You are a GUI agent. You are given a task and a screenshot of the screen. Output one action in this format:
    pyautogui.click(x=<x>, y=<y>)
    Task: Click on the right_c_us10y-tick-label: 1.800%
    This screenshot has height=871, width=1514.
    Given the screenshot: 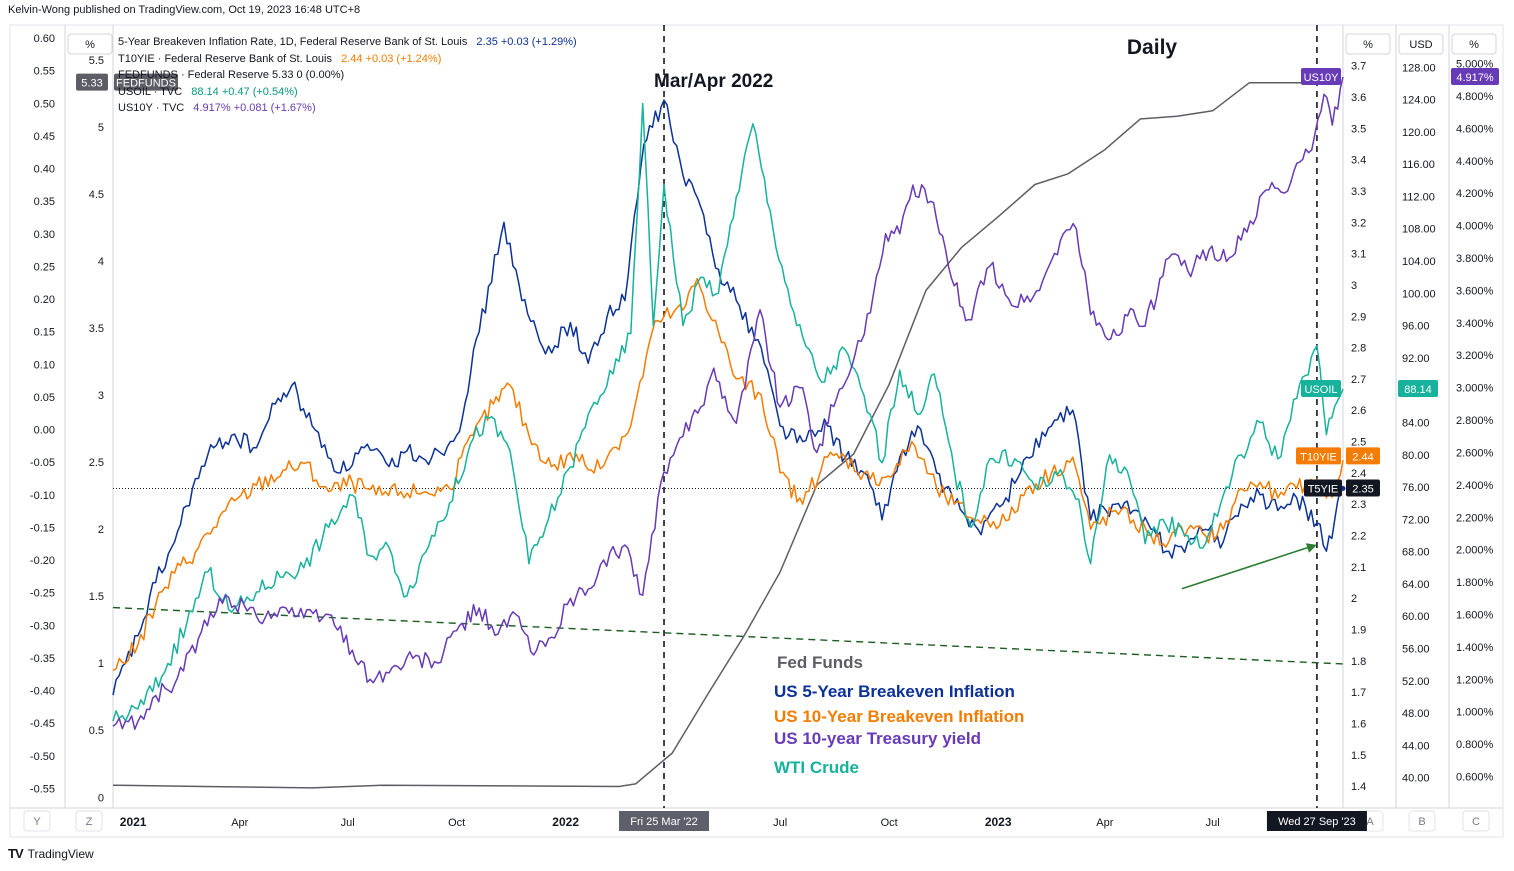 What is the action you would take?
    pyautogui.click(x=1475, y=583)
    